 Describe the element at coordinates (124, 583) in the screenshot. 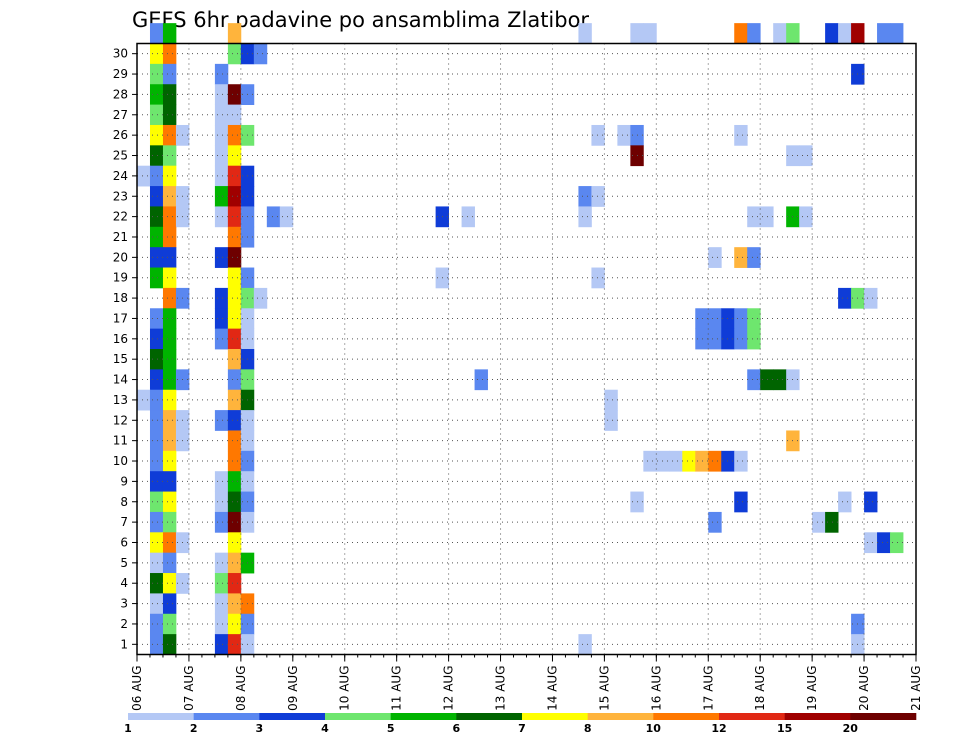

I see `y-tick-label: 4` at that location.